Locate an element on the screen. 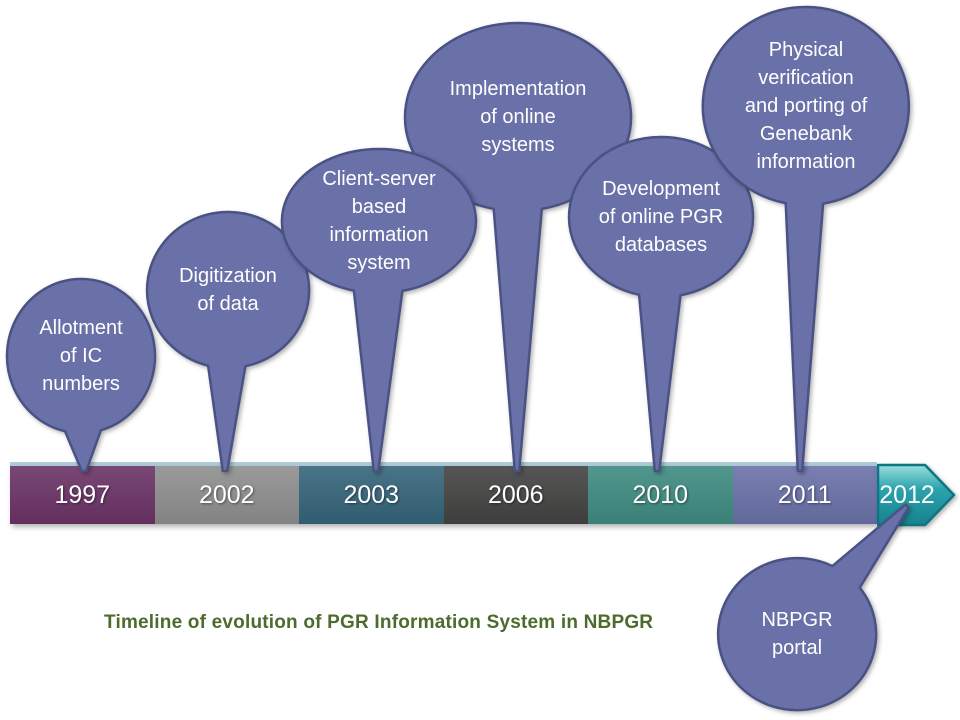 This screenshot has height=720, width=960. timeline-segment-2010: 2010 is located at coordinates (660, 495).